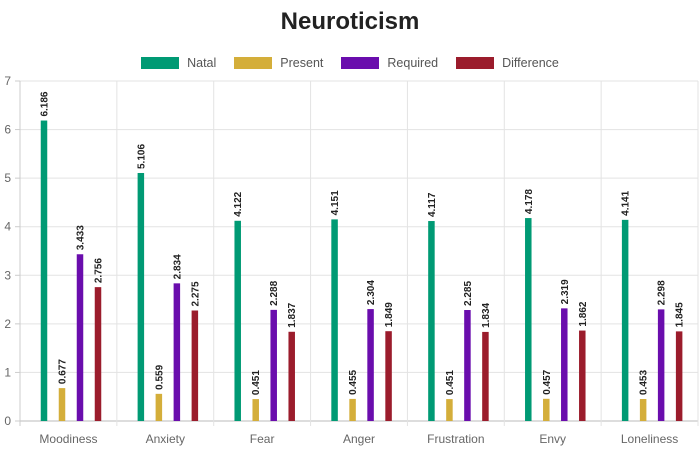 The height and width of the screenshot is (450, 700). What do you see at coordinates (455, 439) in the screenshot?
I see `x-category-label: Frustration` at bounding box center [455, 439].